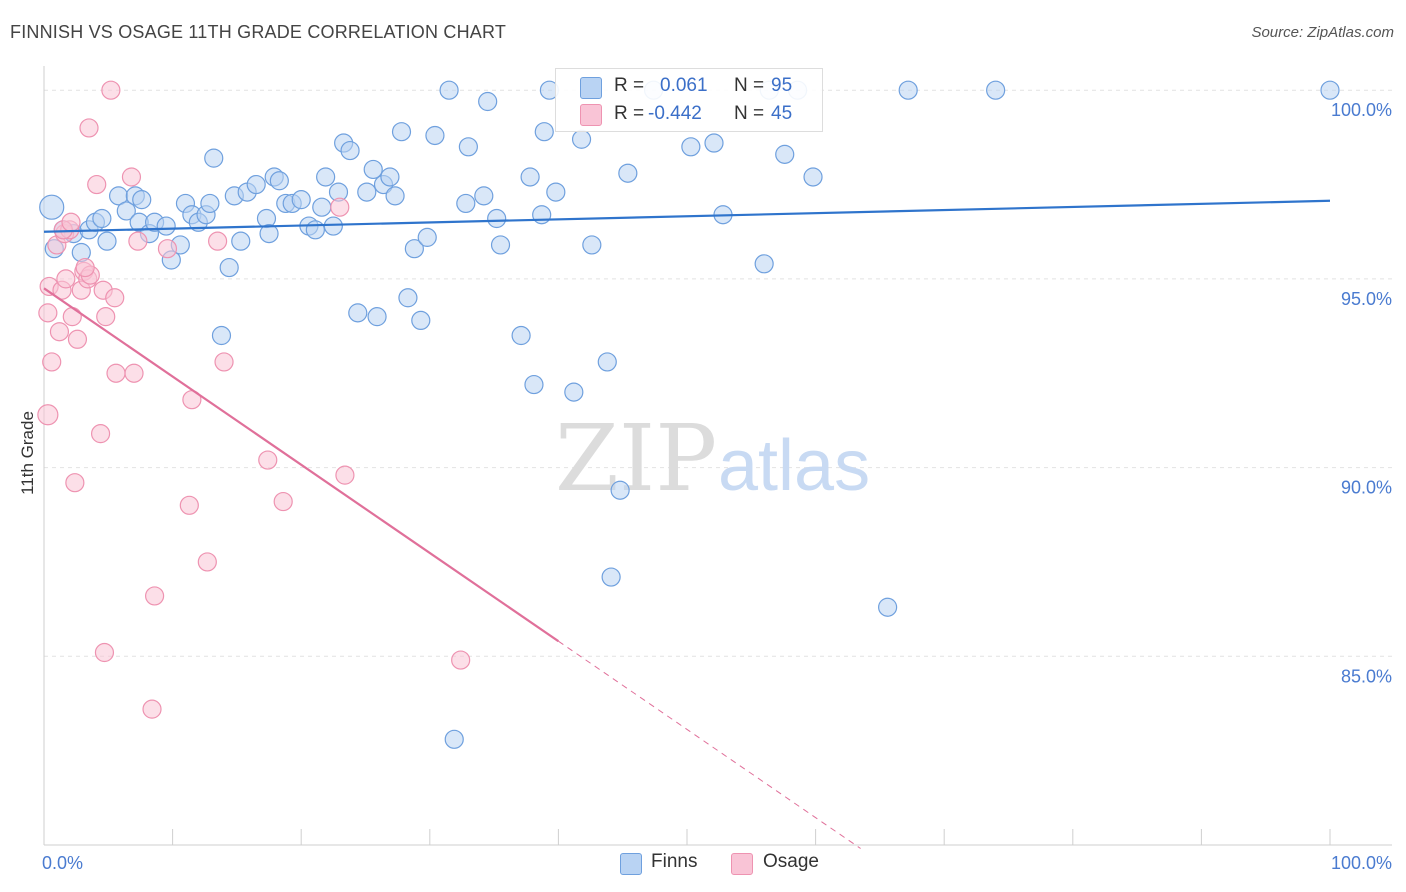 The height and width of the screenshot is (892, 1406). What do you see at coordinates (1322, 32) in the screenshot?
I see `source-label: Source: ZipAtlas.com` at bounding box center [1322, 32].